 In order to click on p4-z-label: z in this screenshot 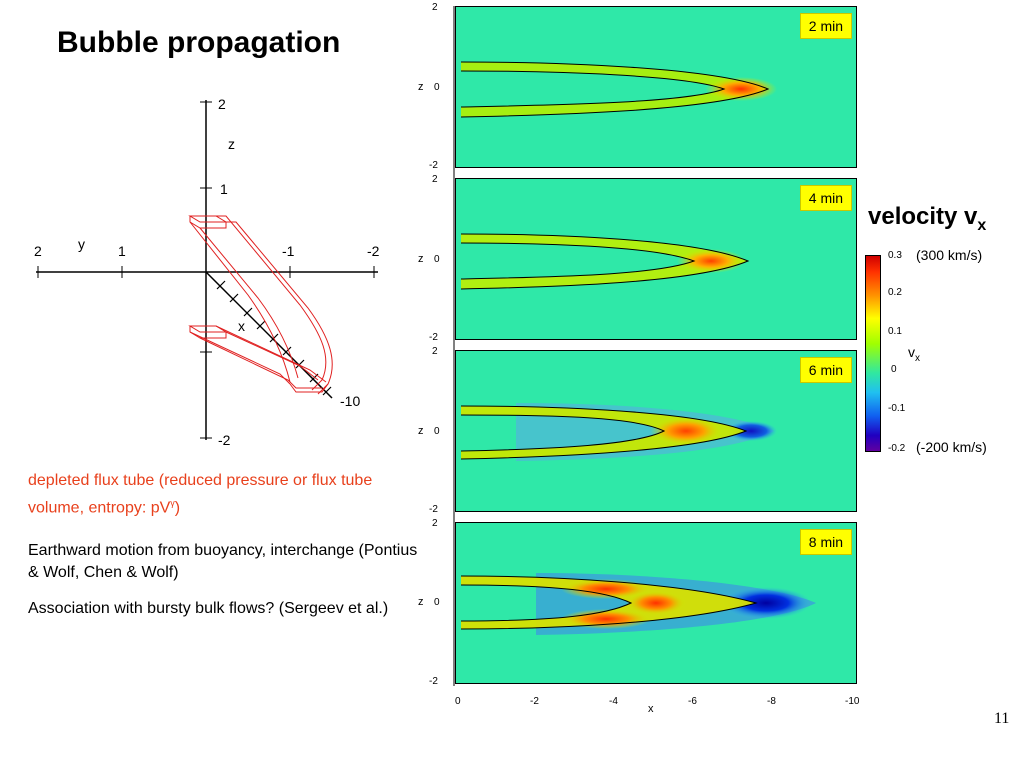, I will do `click(421, 602)`.